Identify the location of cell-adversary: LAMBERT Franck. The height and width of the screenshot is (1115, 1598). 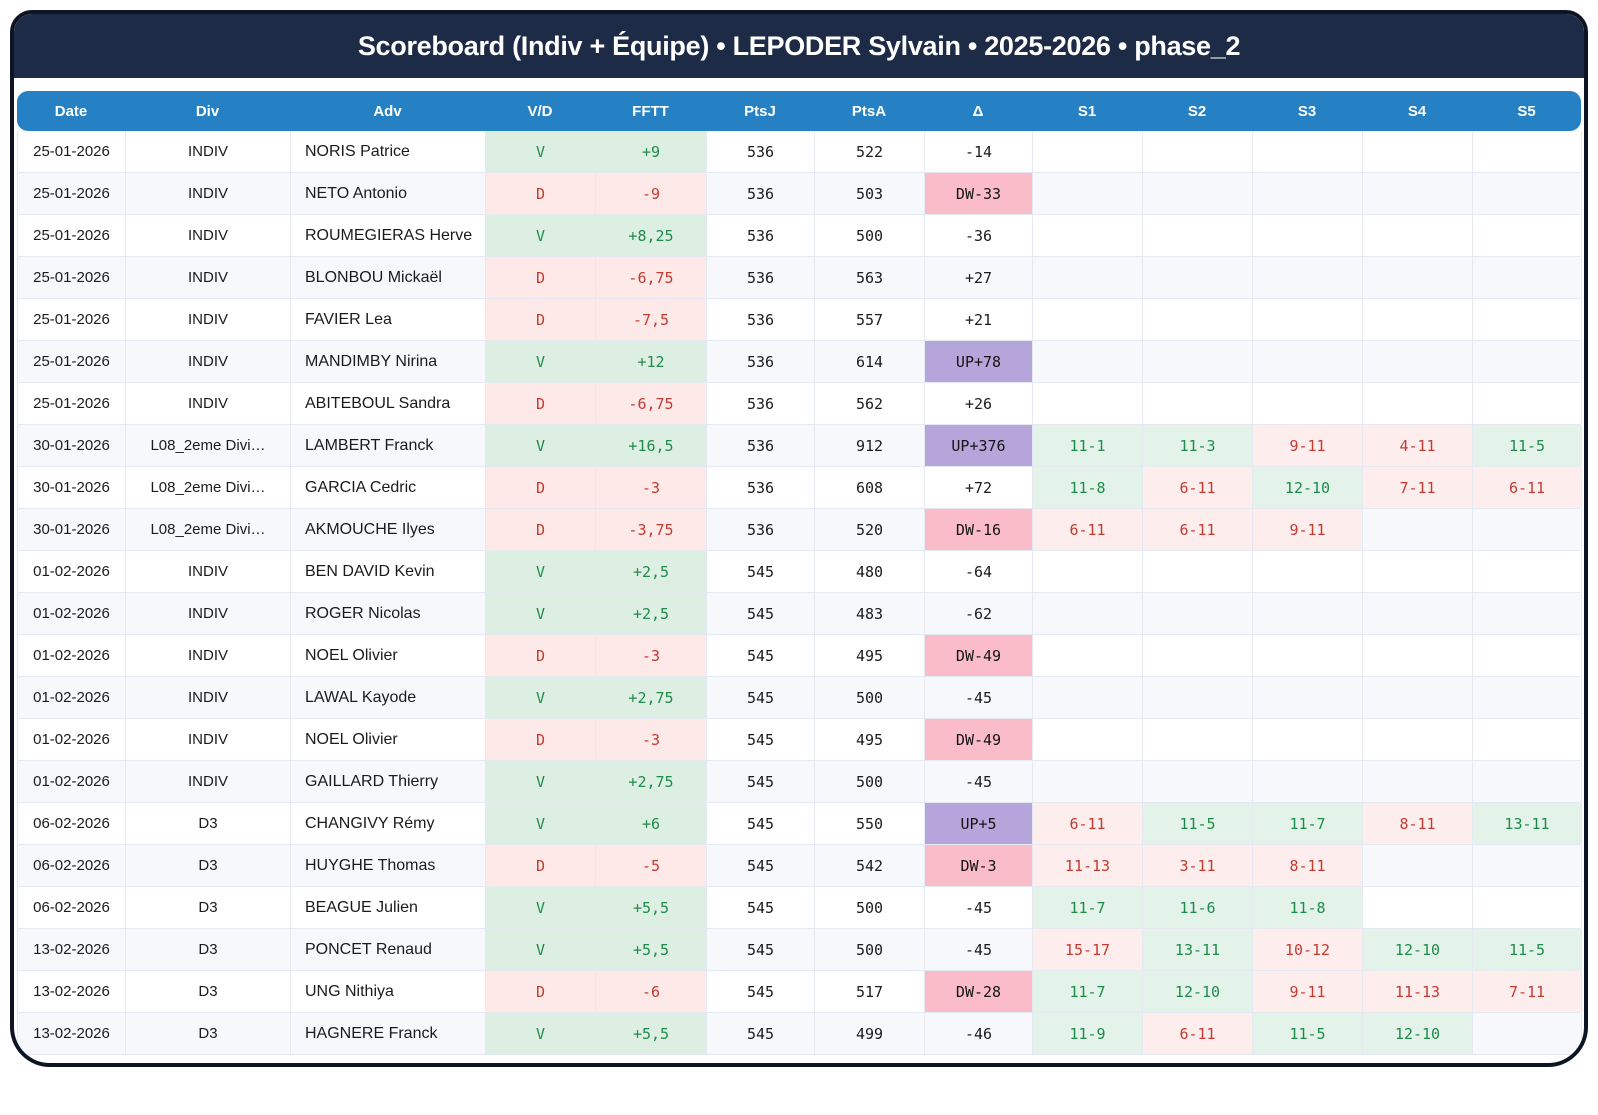
(388, 445).